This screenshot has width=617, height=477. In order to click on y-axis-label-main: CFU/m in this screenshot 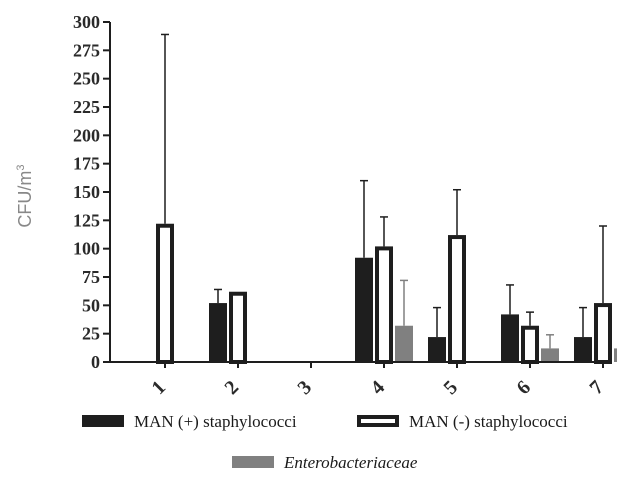, I will do `click(25, 199)`.